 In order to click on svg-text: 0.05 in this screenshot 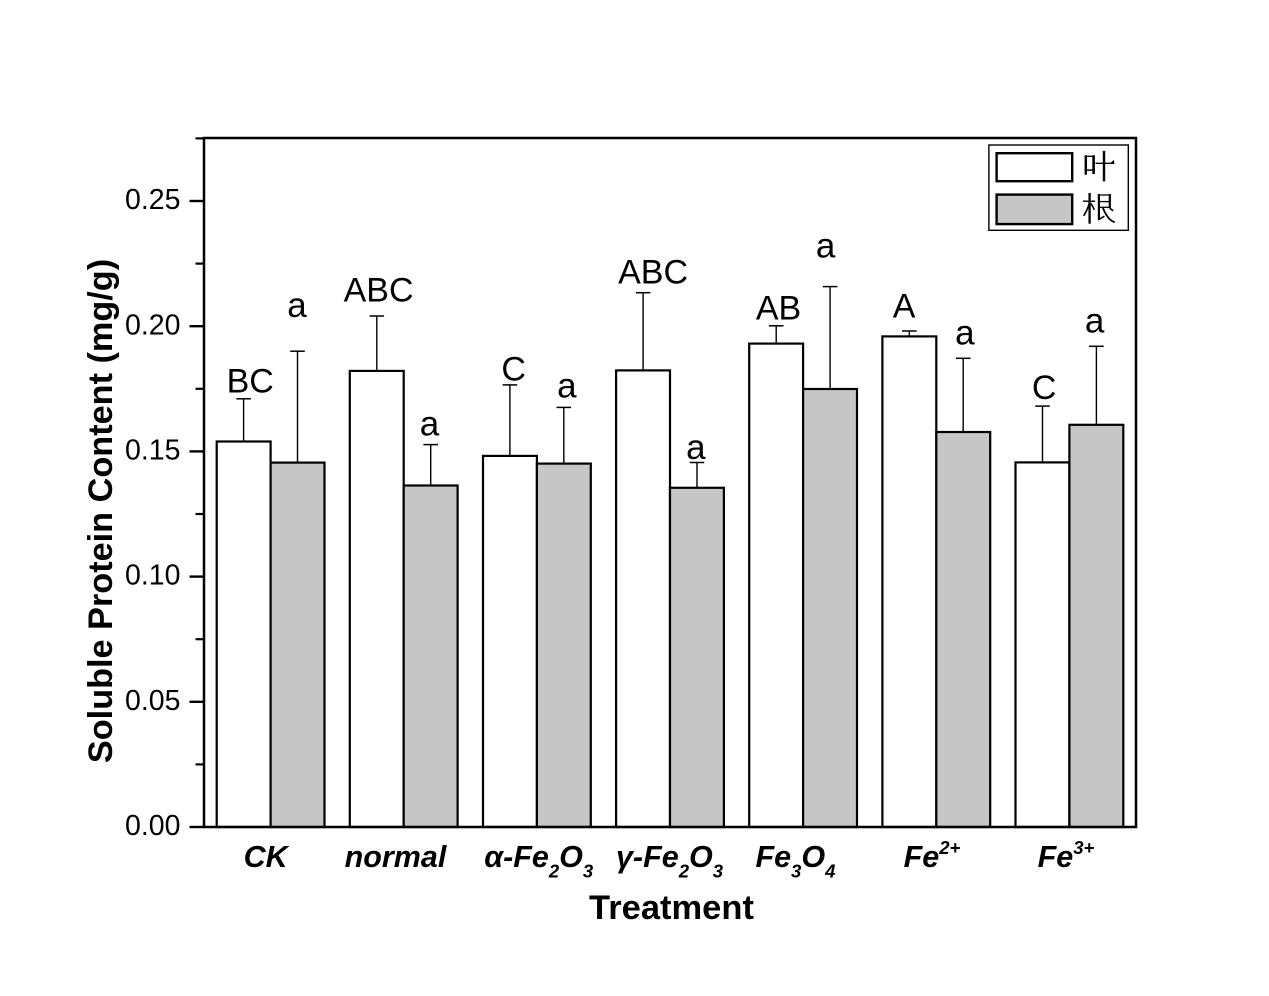, I will do `click(152, 701)`.